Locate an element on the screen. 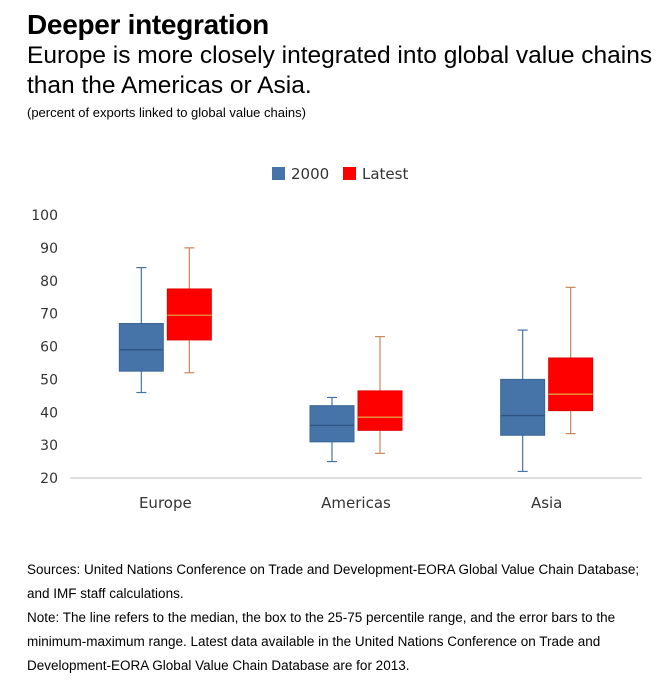  y-tick-label: 60 is located at coordinates (49, 348).